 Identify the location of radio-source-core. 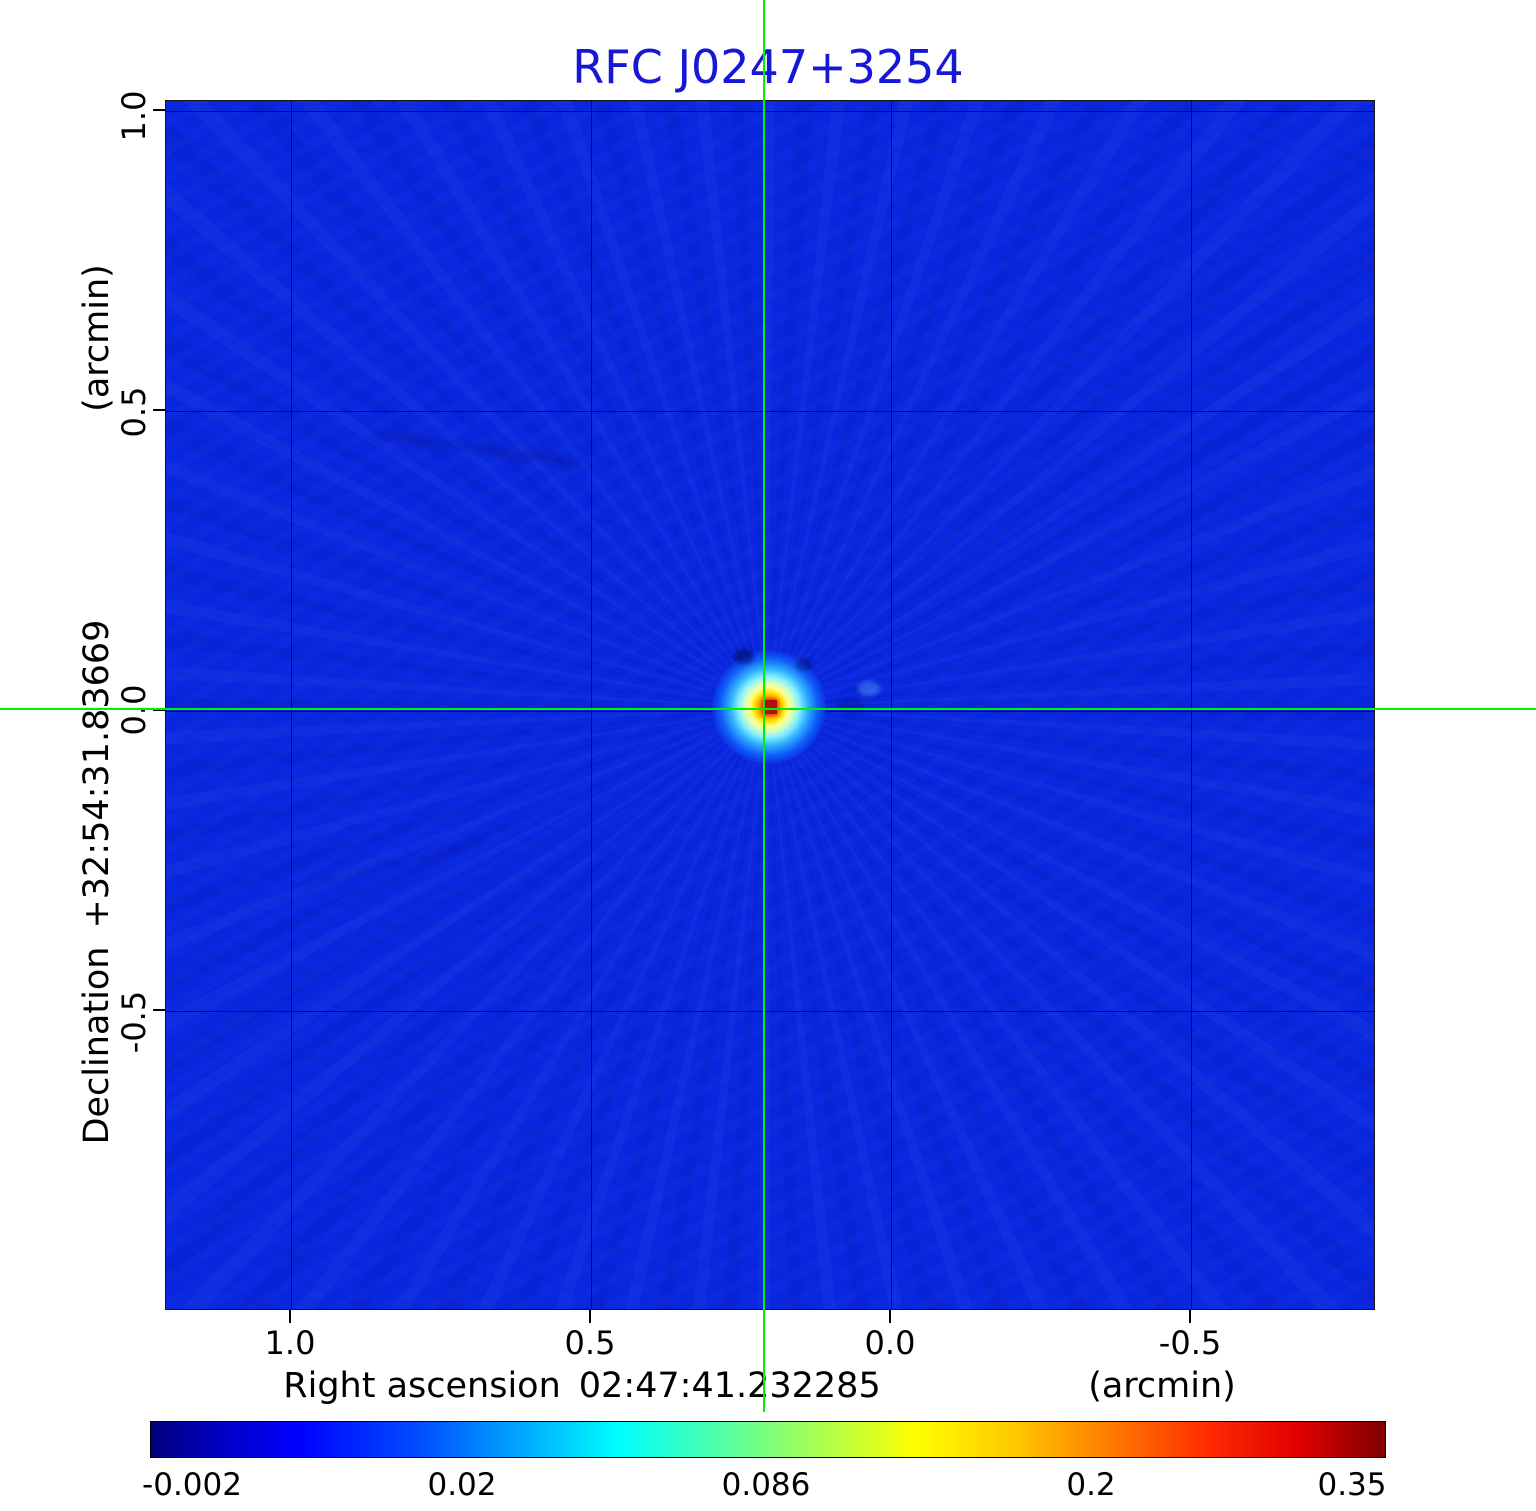
(770, 707).